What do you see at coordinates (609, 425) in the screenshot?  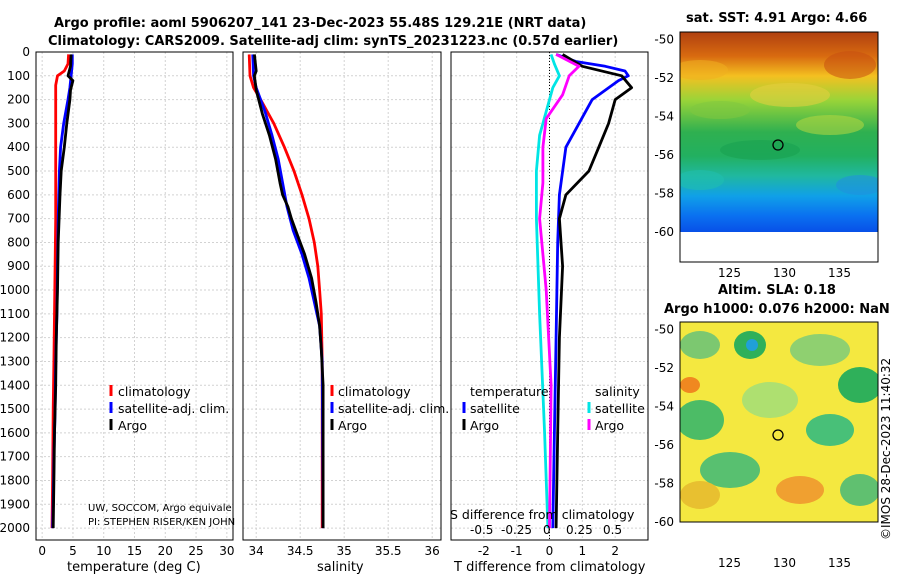 I see `legend-label-s-argo: Argo` at bounding box center [609, 425].